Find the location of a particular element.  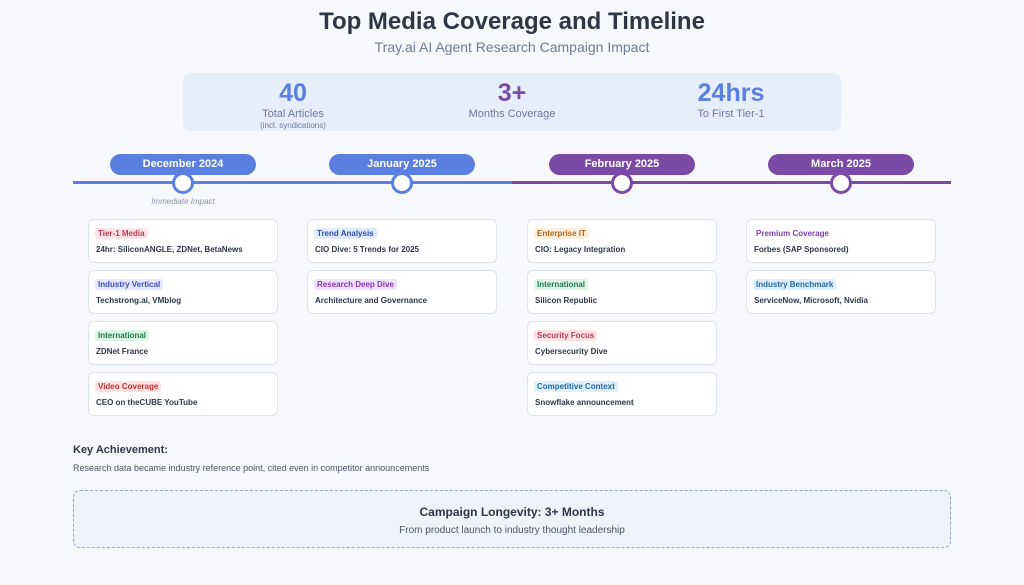

coverage-text: ServiceNow, Microsoft, Nvidia is located at coordinates (811, 300).